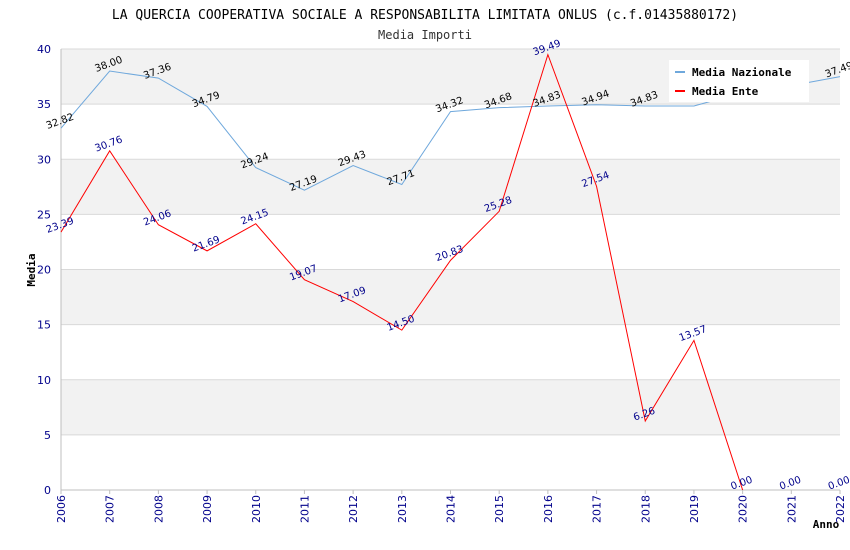 This screenshot has width=850, height=550. I want to click on y-tick-label: 20, so click(44, 270).